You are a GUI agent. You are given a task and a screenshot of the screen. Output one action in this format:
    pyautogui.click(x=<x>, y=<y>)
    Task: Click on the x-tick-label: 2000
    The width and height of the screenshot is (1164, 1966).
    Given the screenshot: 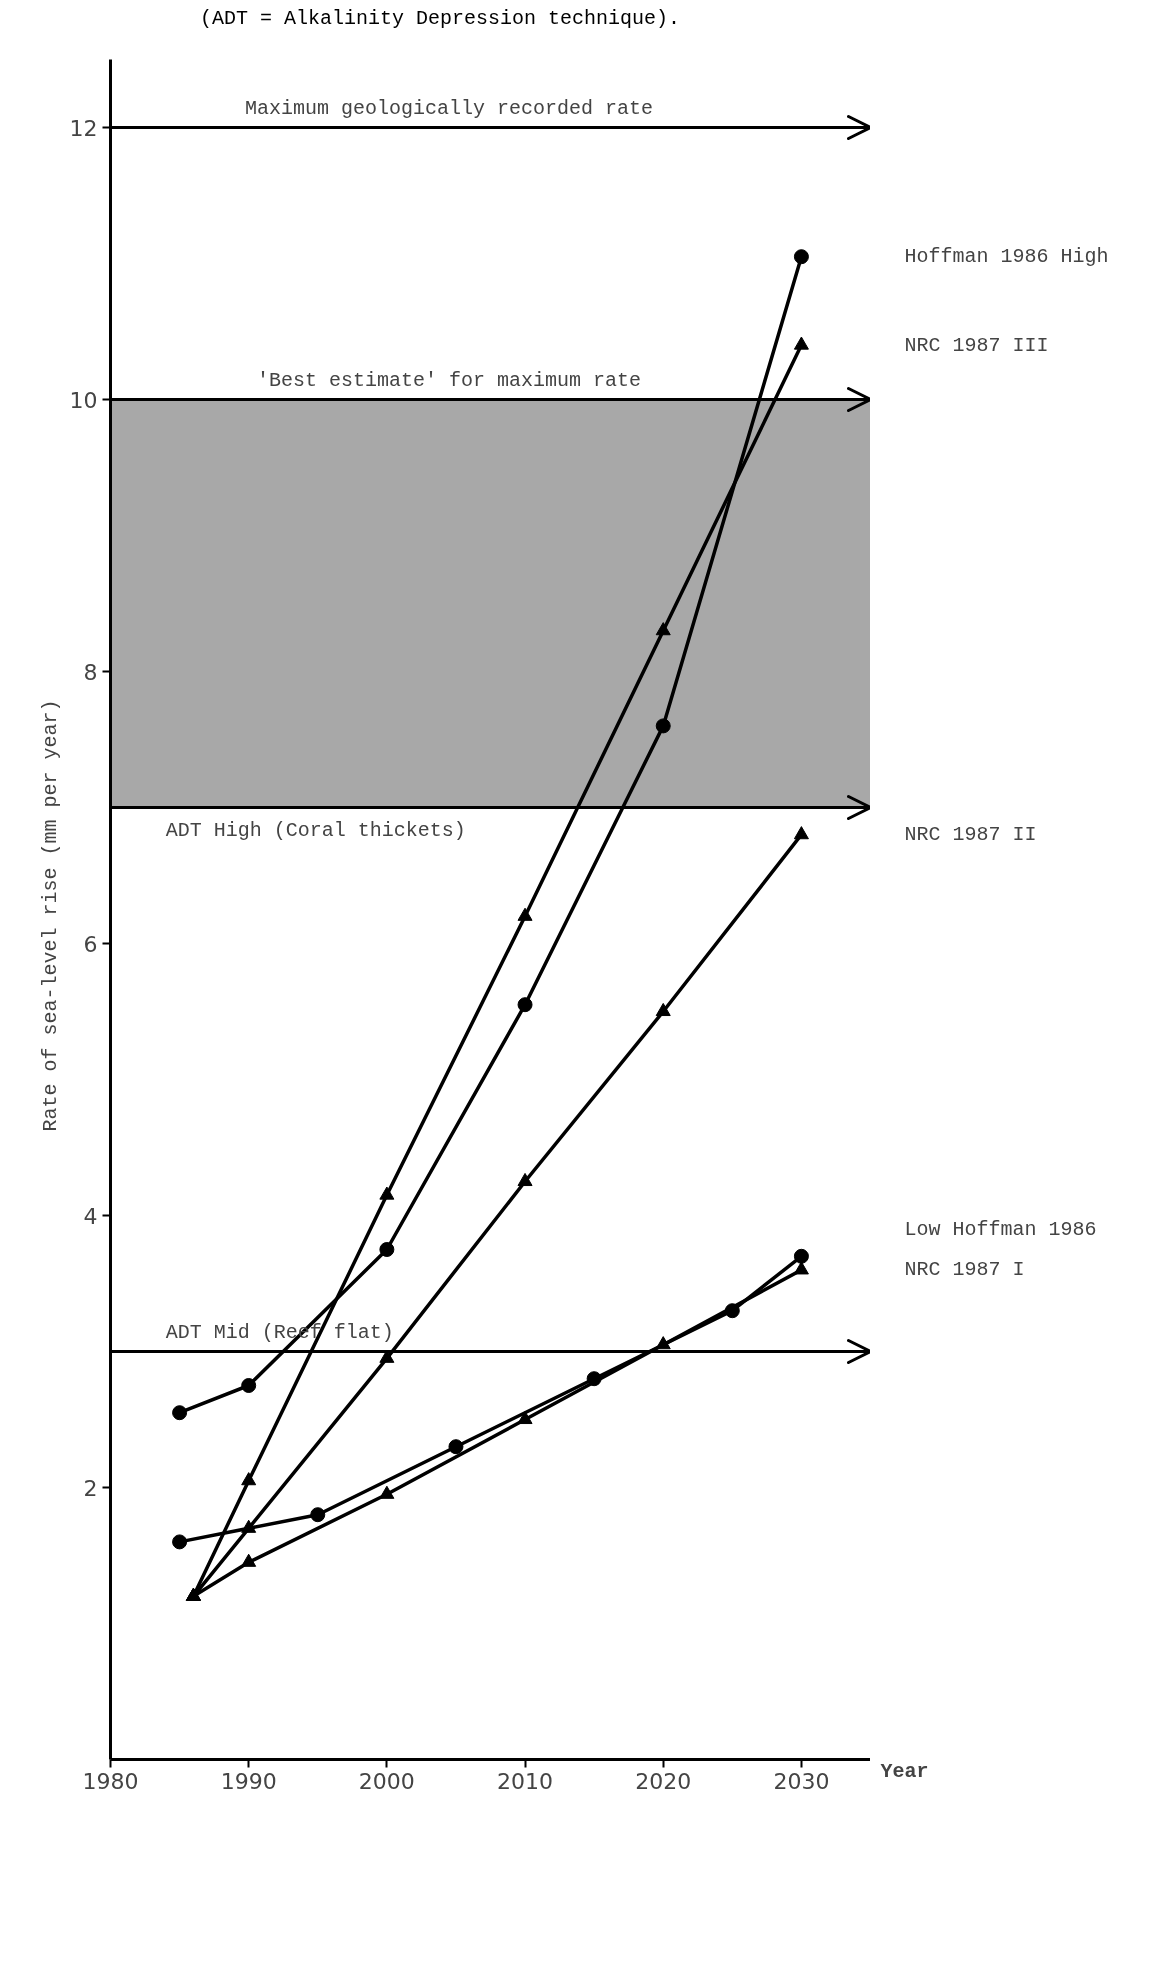 What is the action you would take?
    pyautogui.click(x=386, y=1781)
    